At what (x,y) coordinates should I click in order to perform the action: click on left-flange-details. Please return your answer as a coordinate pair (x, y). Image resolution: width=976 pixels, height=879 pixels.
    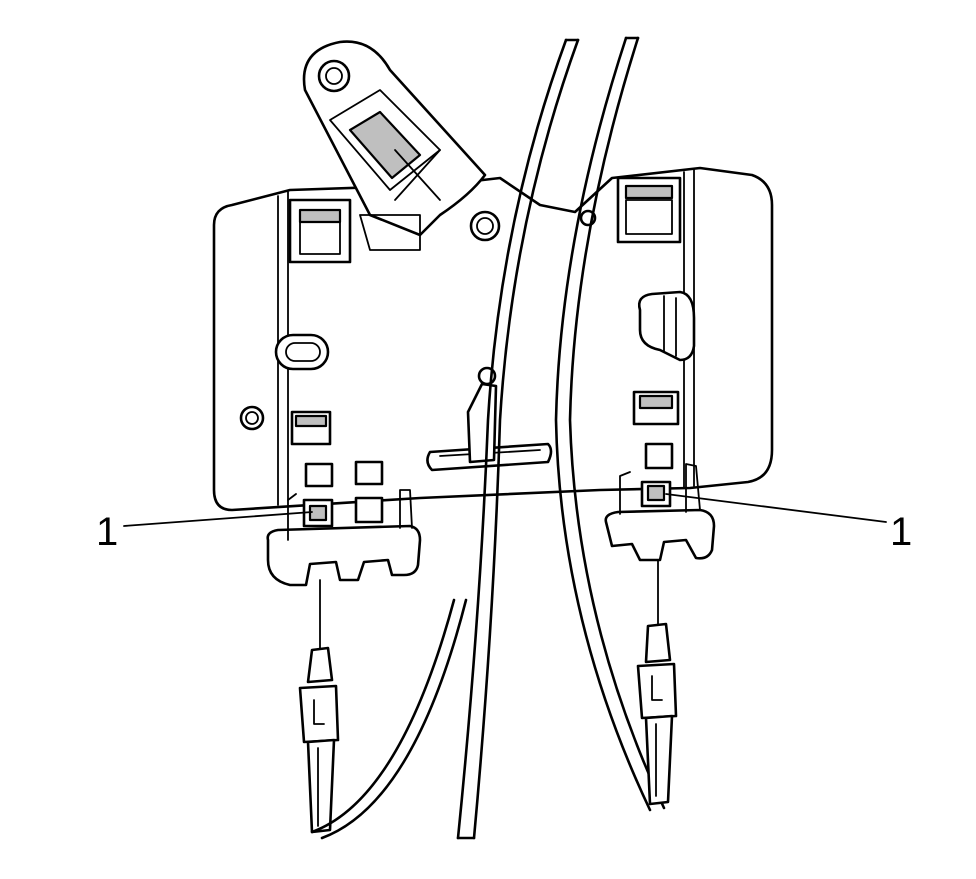
    Looking at the image, I should click on (336, 363).